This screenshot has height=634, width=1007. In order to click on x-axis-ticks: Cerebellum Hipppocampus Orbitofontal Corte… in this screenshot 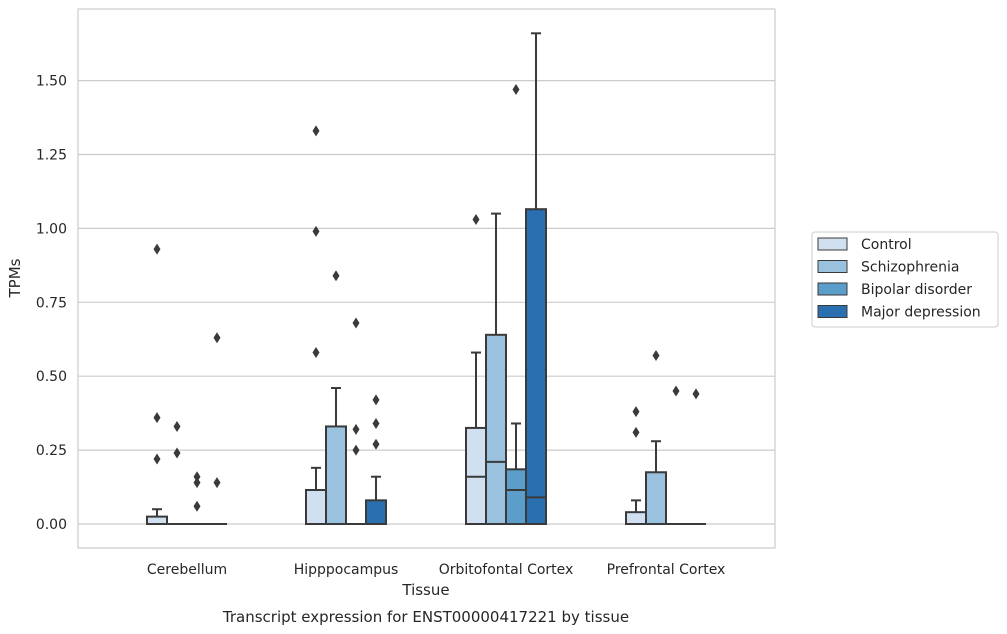, I will do `click(436, 570)`.